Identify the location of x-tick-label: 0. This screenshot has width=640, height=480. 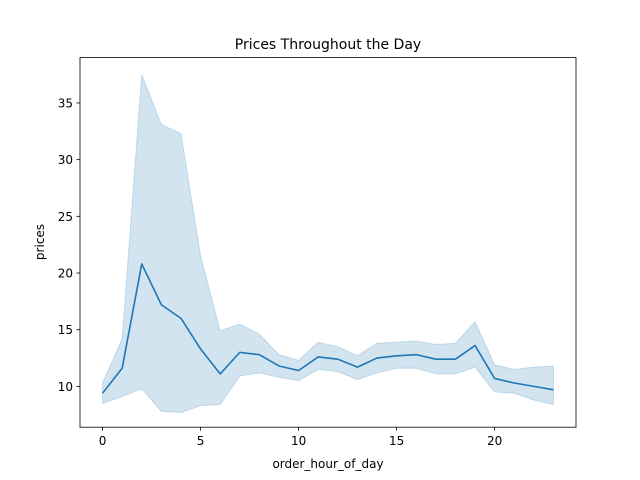
(103, 441).